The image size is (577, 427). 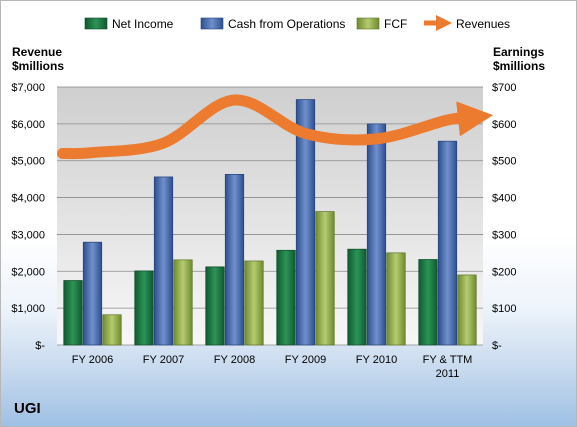 What do you see at coordinates (28, 309) in the screenshot?
I see `left-tick-label: $1,000` at bounding box center [28, 309].